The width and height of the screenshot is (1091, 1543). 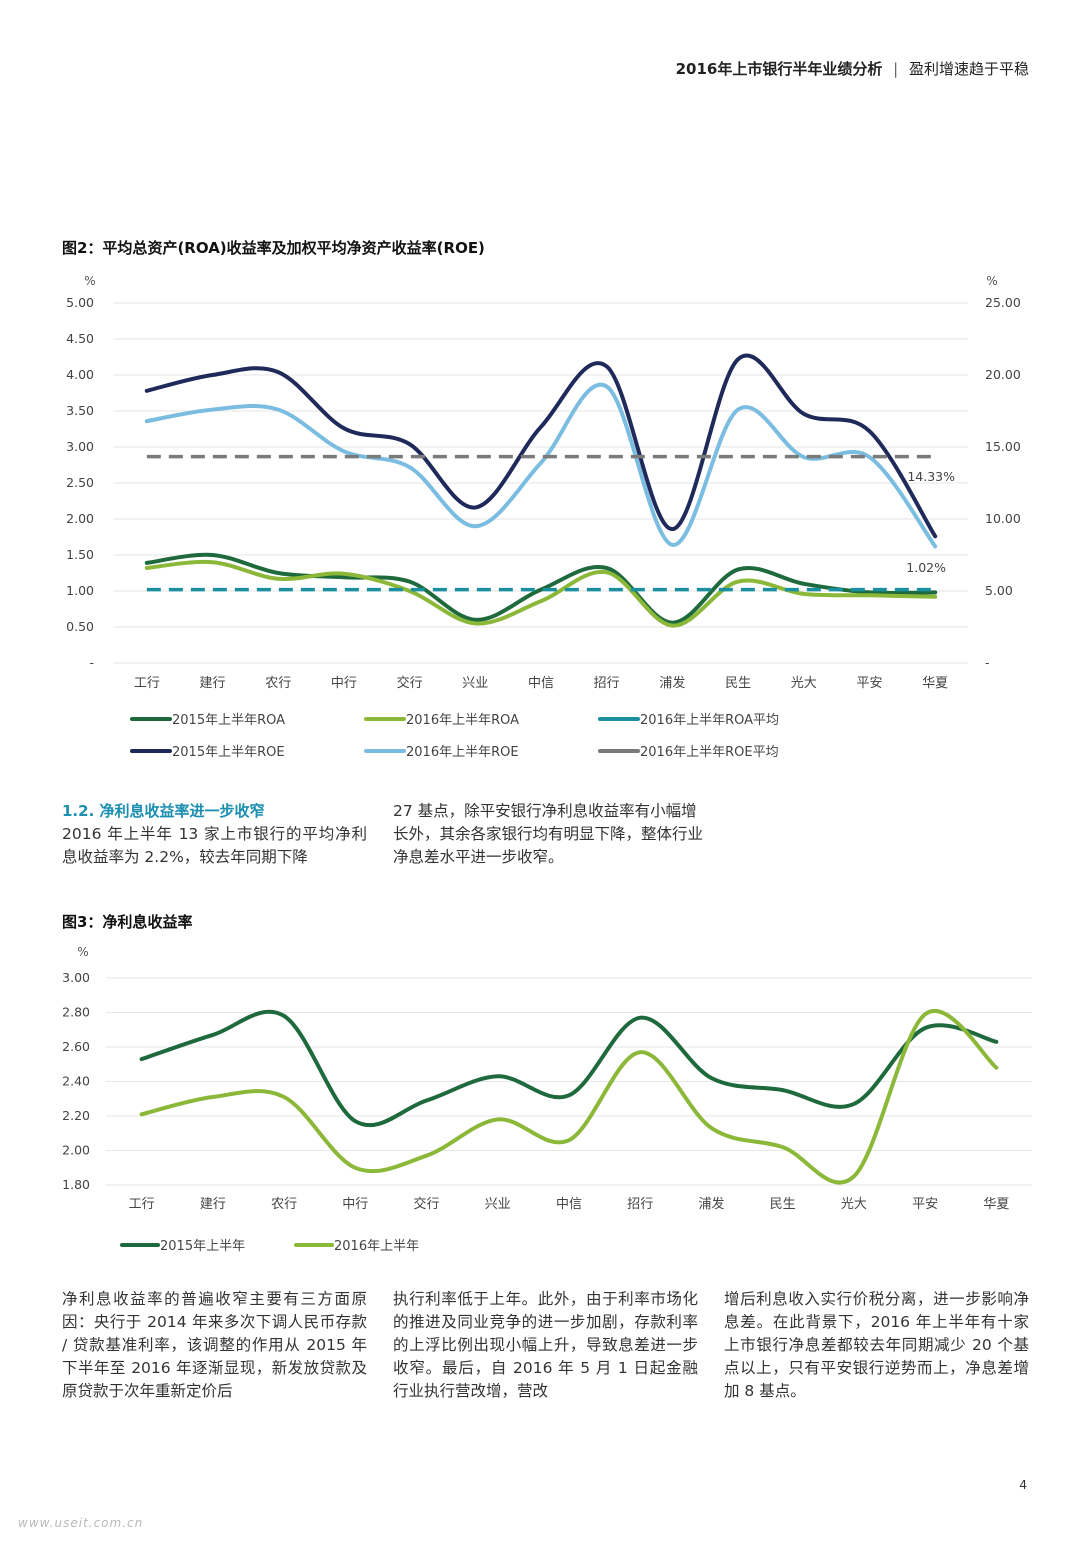 What do you see at coordinates (569, 1068) in the screenshot?
I see `series-line-2015年上半年` at bounding box center [569, 1068].